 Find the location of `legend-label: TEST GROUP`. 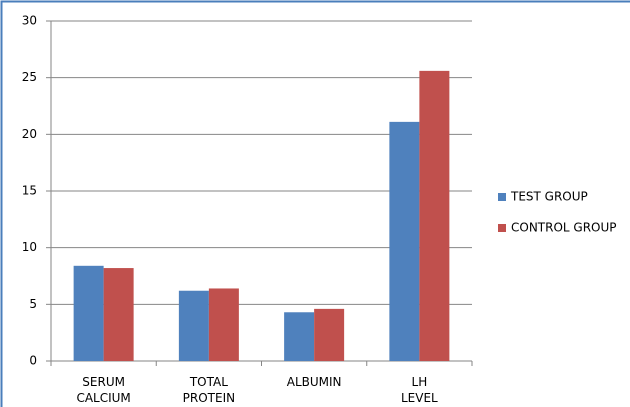

legend-label: TEST GROUP is located at coordinates (549, 197).